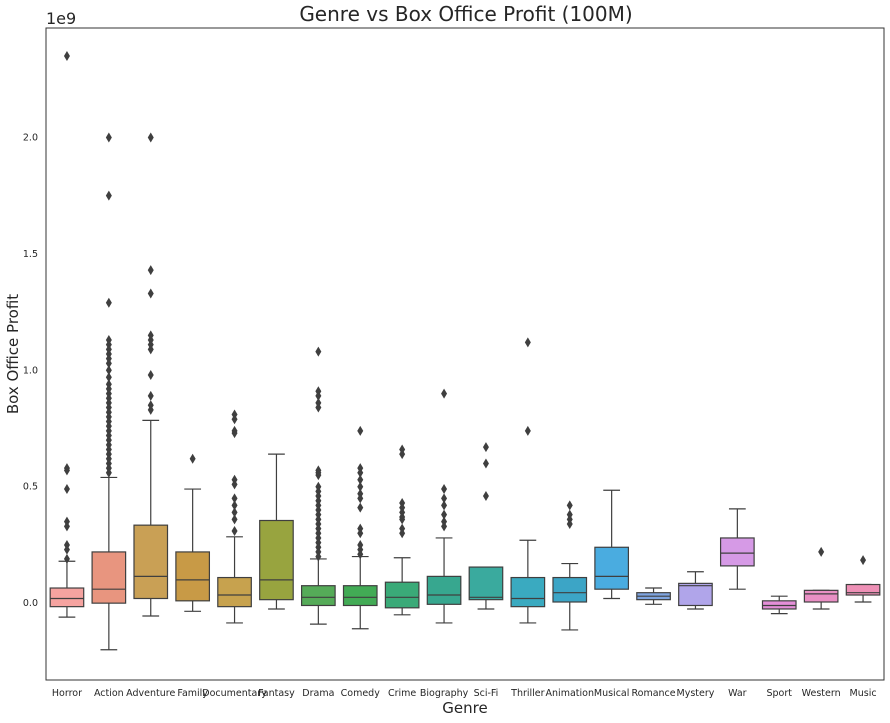  What do you see at coordinates (30, 603) in the screenshot?
I see `y-tick-label: 0.0` at bounding box center [30, 603].